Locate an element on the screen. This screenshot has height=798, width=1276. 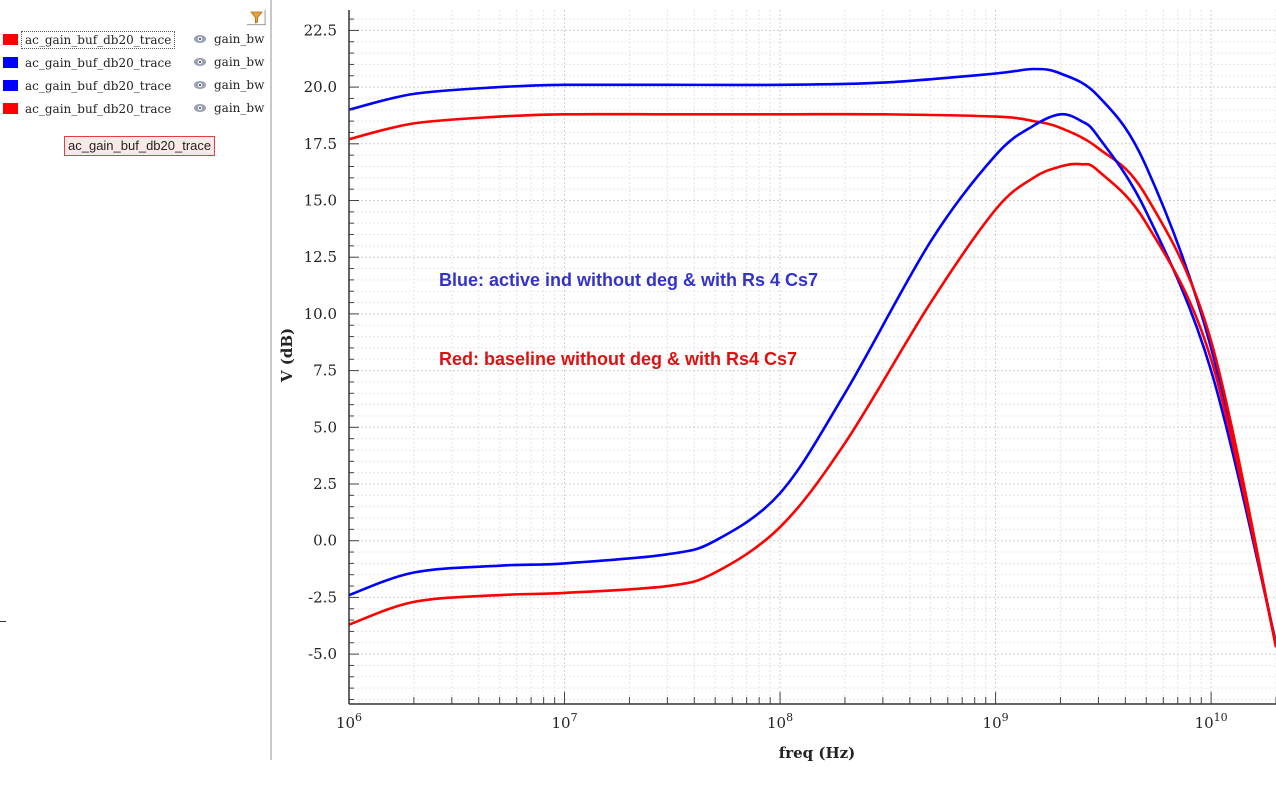
selected-trace-tag: ac_gain_buf_db20_trace is located at coordinates (140, 146).